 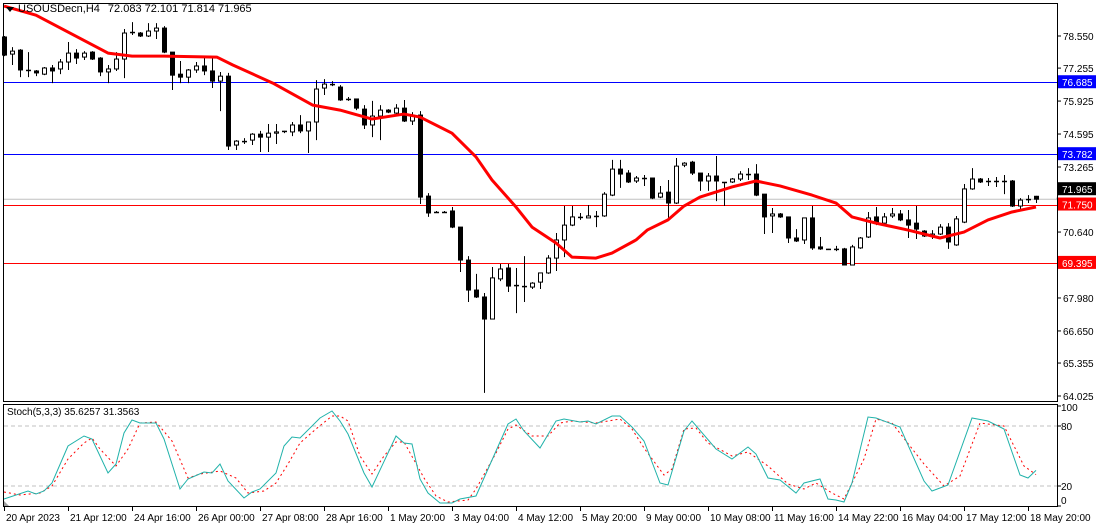 What do you see at coordinates (10, 9) in the screenshot?
I see `dropdown-triangle-icon` at bounding box center [10, 9].